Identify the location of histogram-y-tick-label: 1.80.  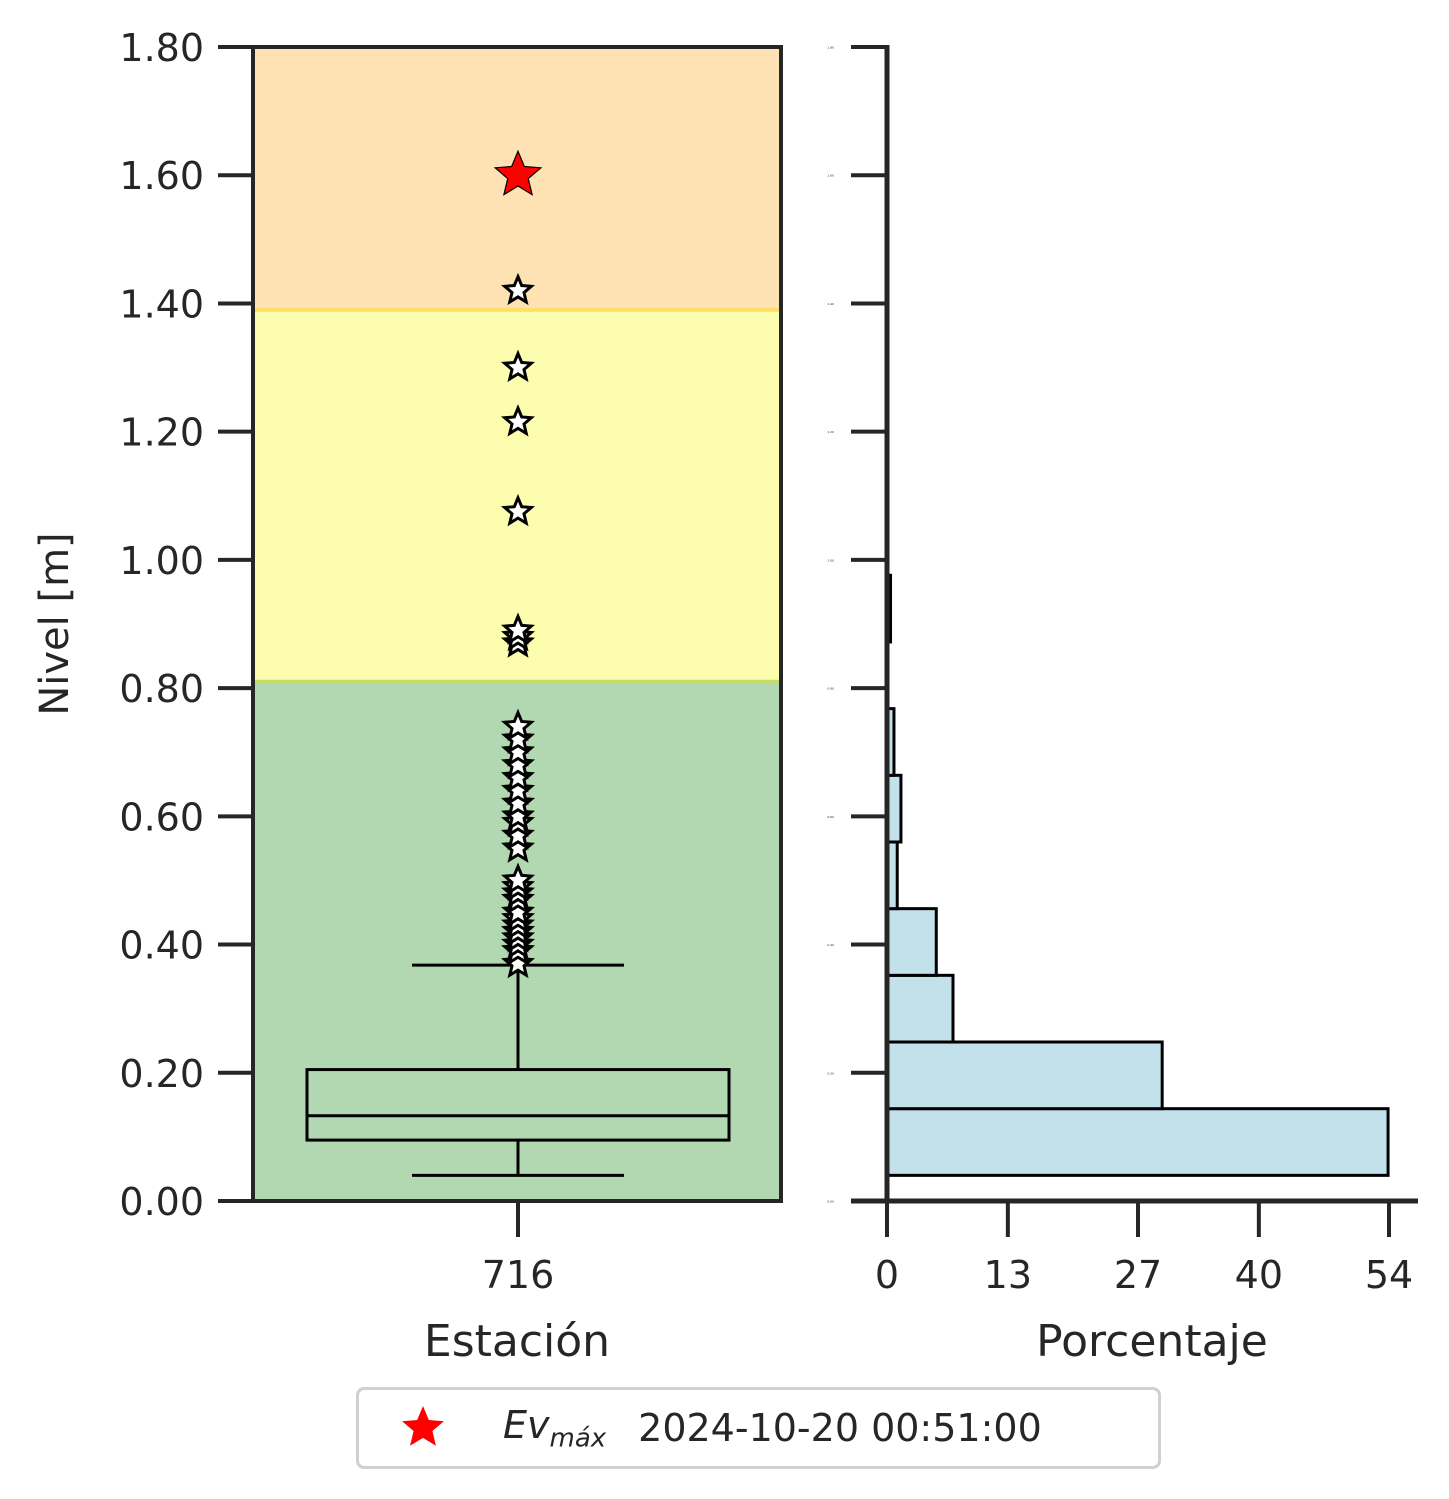
(830, 48).